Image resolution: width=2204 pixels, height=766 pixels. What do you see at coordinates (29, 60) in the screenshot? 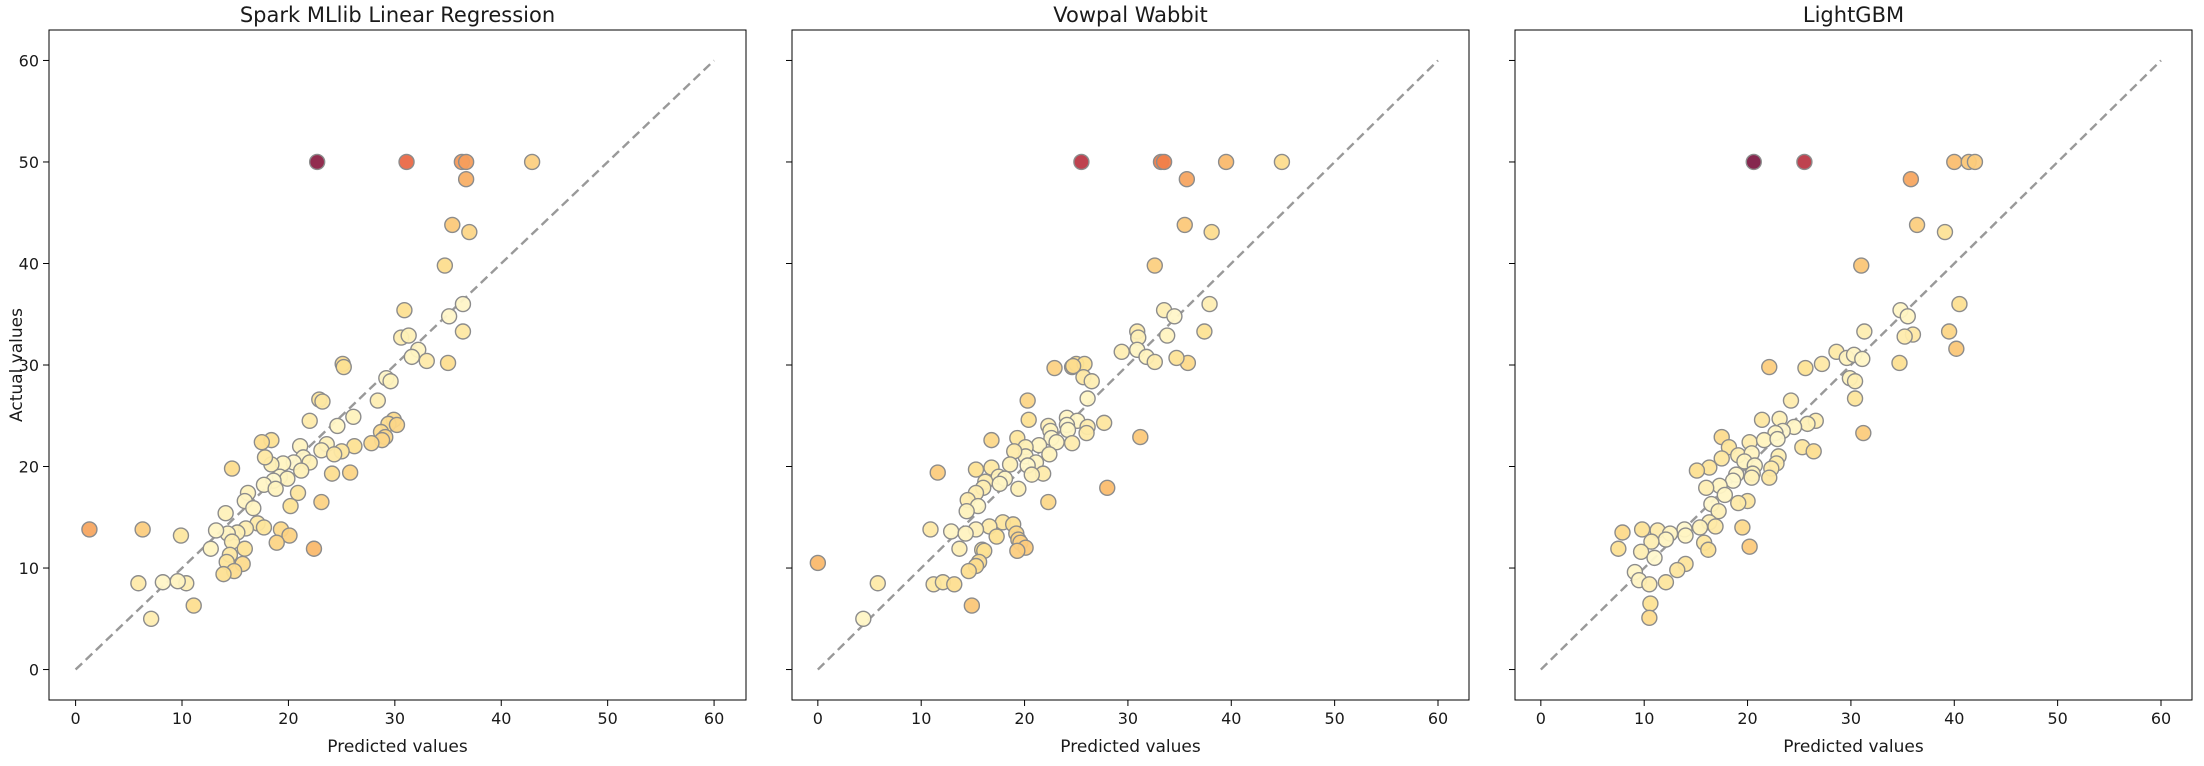
I see `y-tick-label: 60` at bounding box center [29, 60].